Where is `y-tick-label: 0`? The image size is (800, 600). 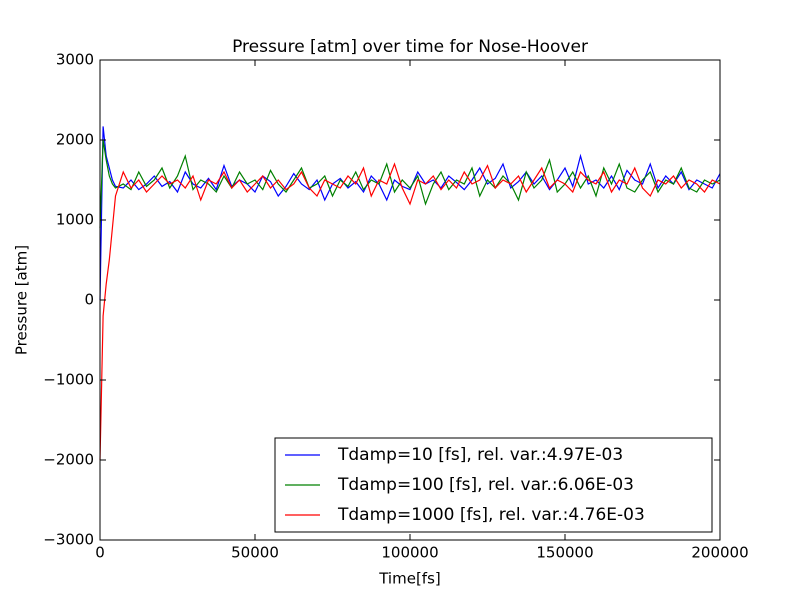 y-tick-label: 0 is located at coordinates (89, 300).